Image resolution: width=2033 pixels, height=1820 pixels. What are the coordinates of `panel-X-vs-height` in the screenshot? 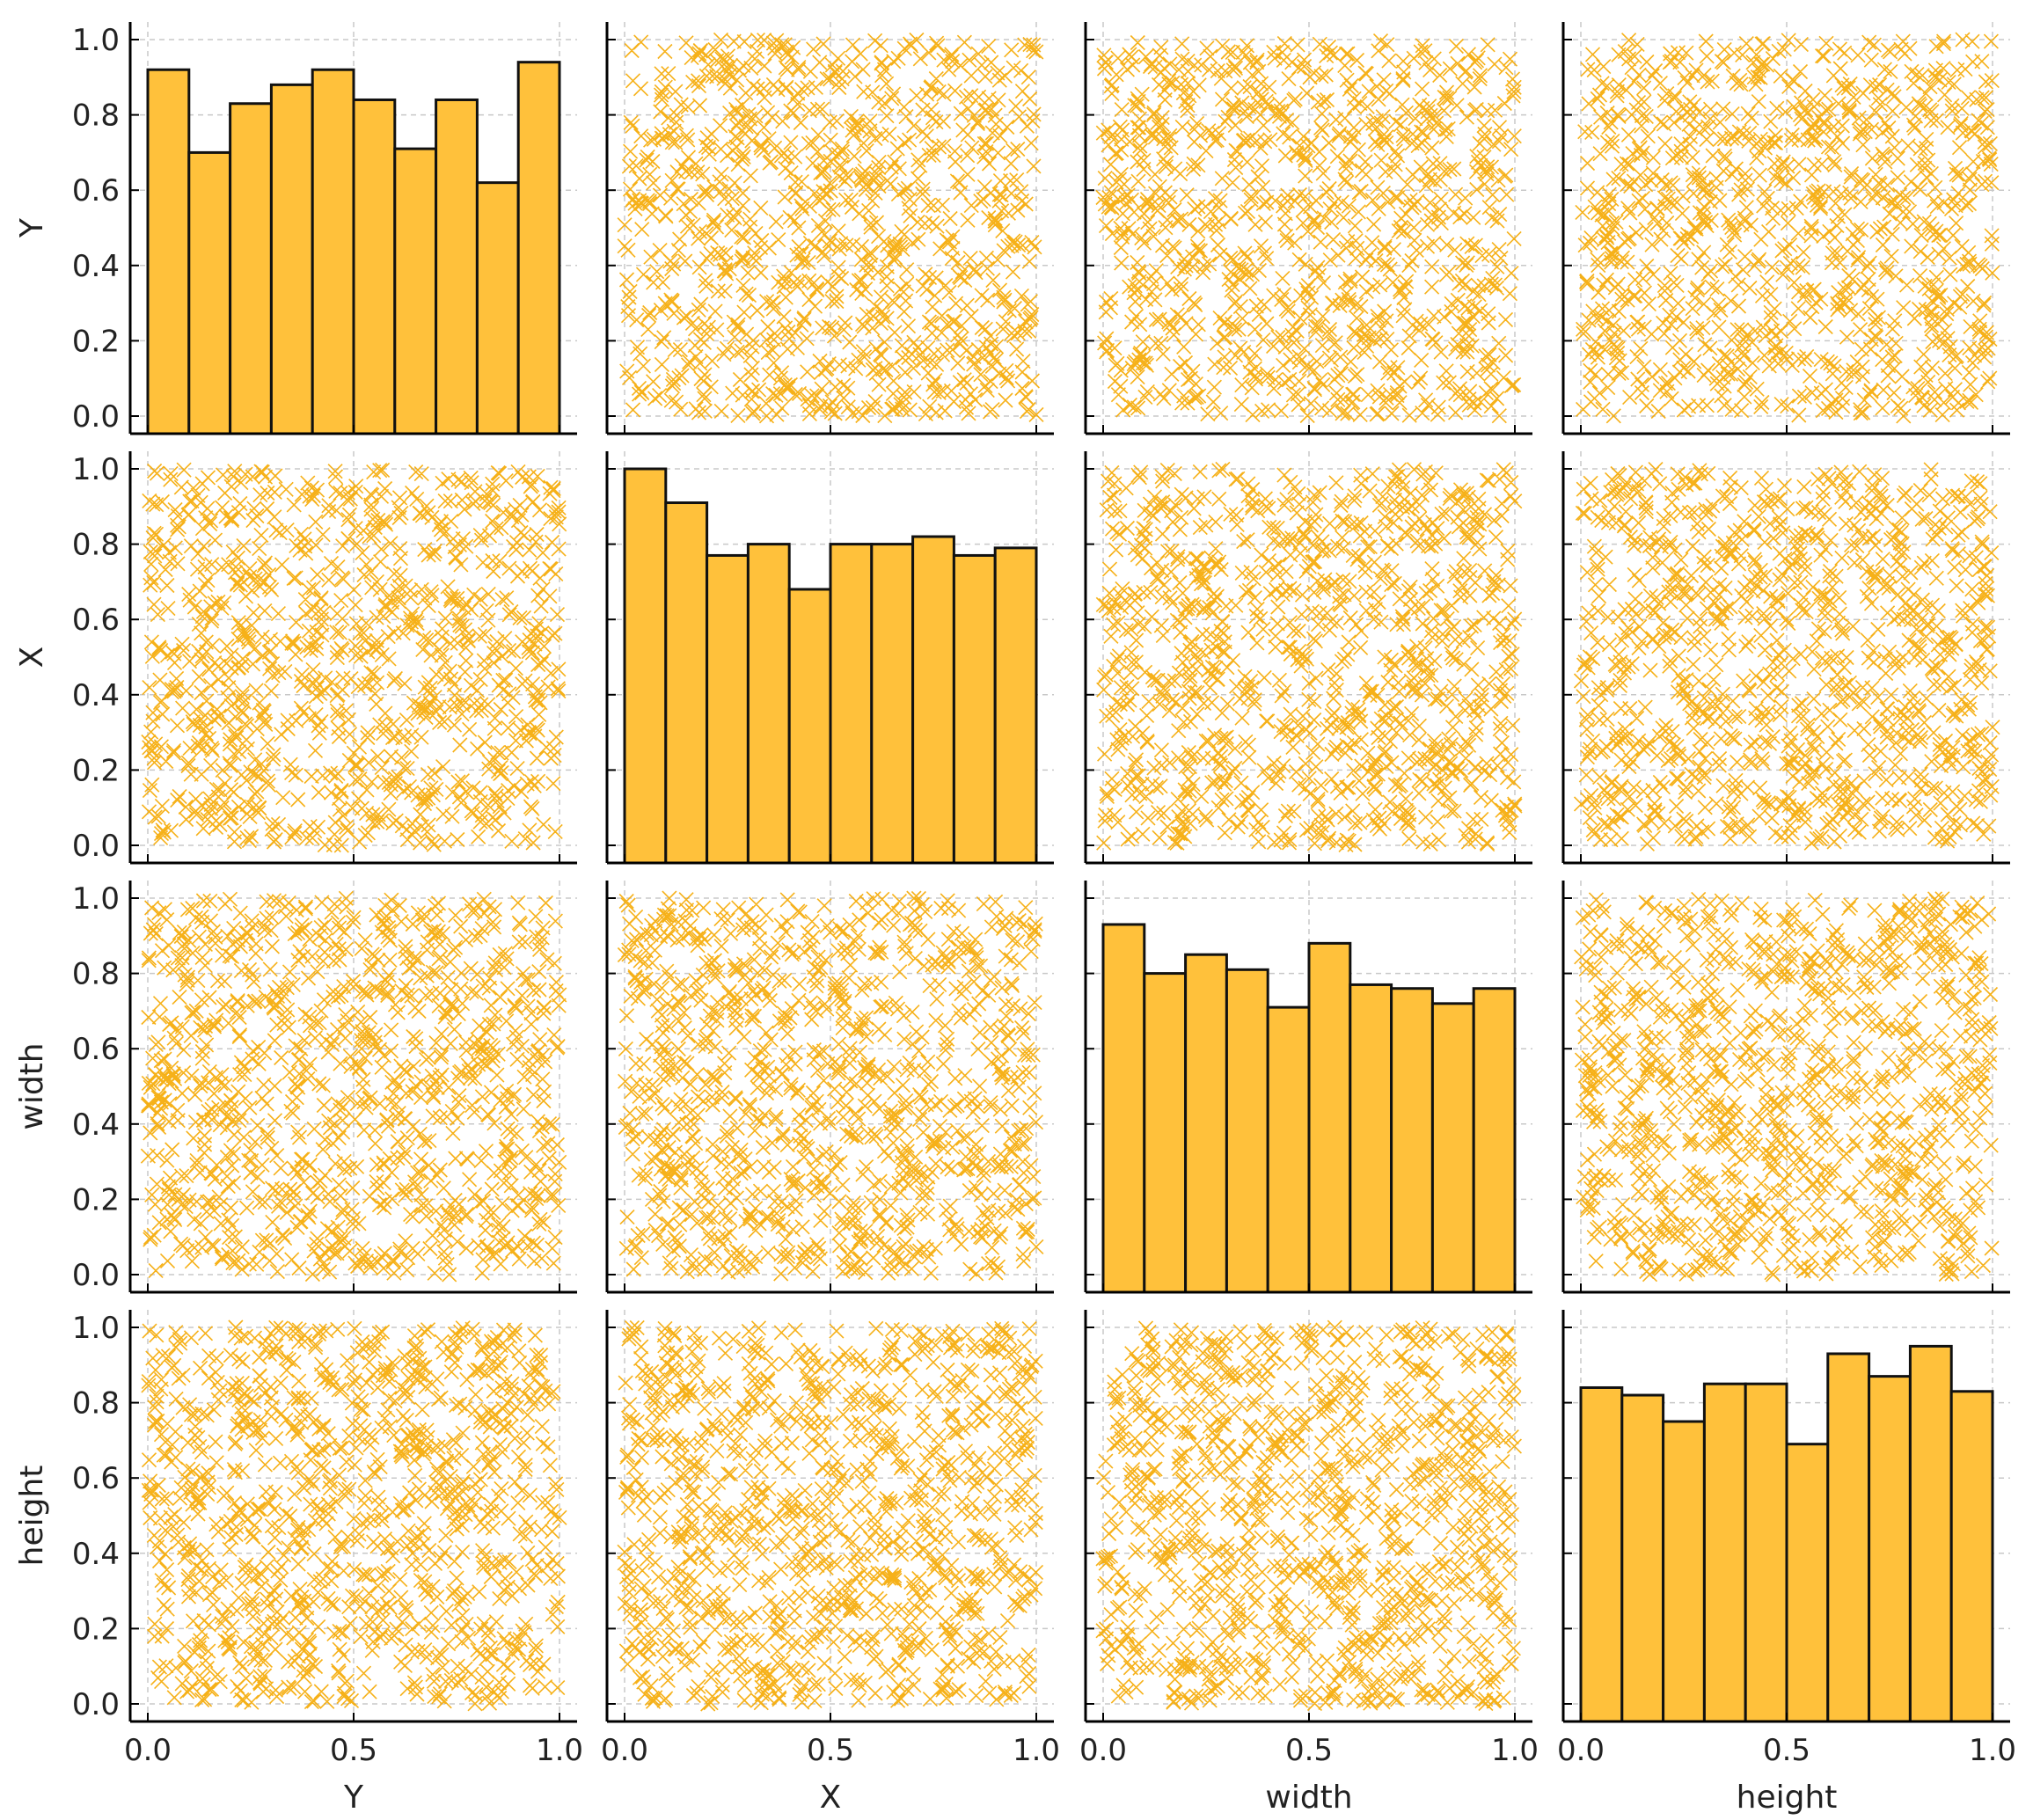 It's located at (1786, 658).